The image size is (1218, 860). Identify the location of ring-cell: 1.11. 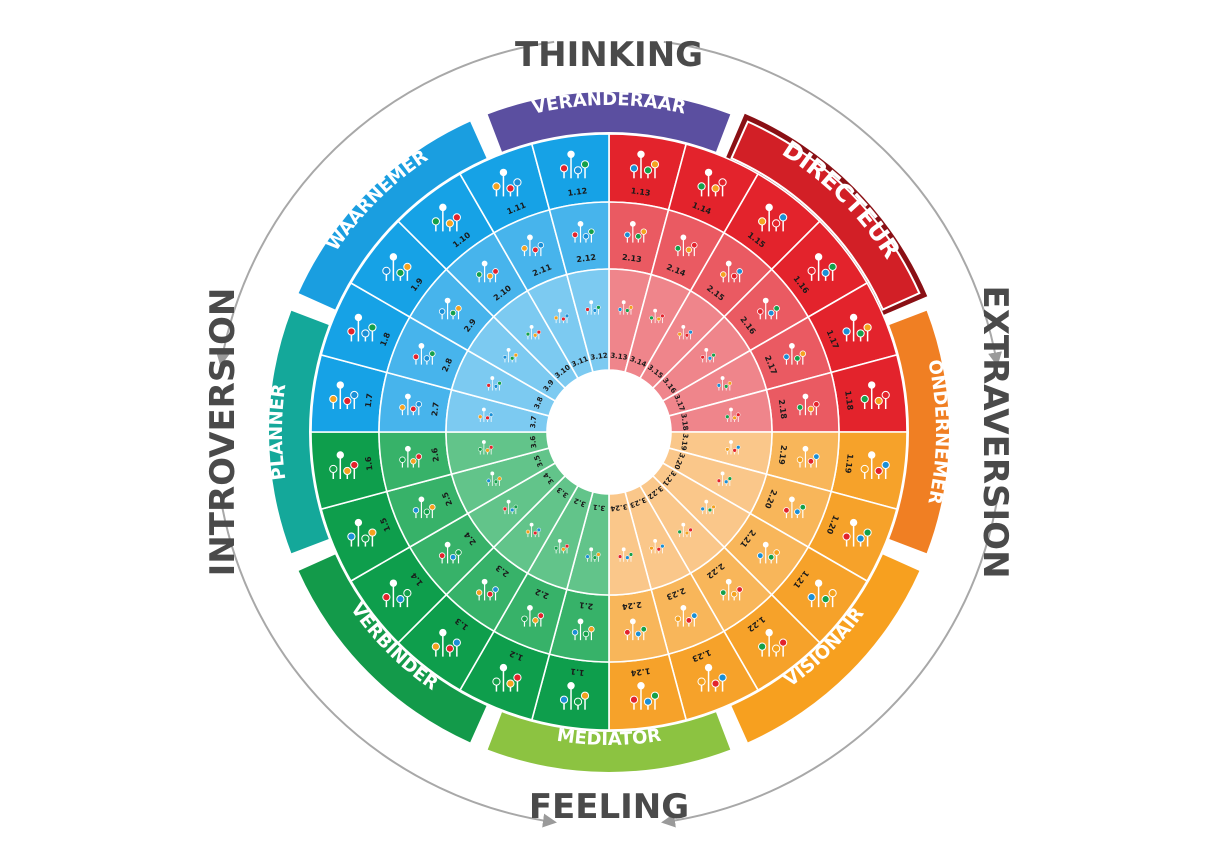
(504, 188).